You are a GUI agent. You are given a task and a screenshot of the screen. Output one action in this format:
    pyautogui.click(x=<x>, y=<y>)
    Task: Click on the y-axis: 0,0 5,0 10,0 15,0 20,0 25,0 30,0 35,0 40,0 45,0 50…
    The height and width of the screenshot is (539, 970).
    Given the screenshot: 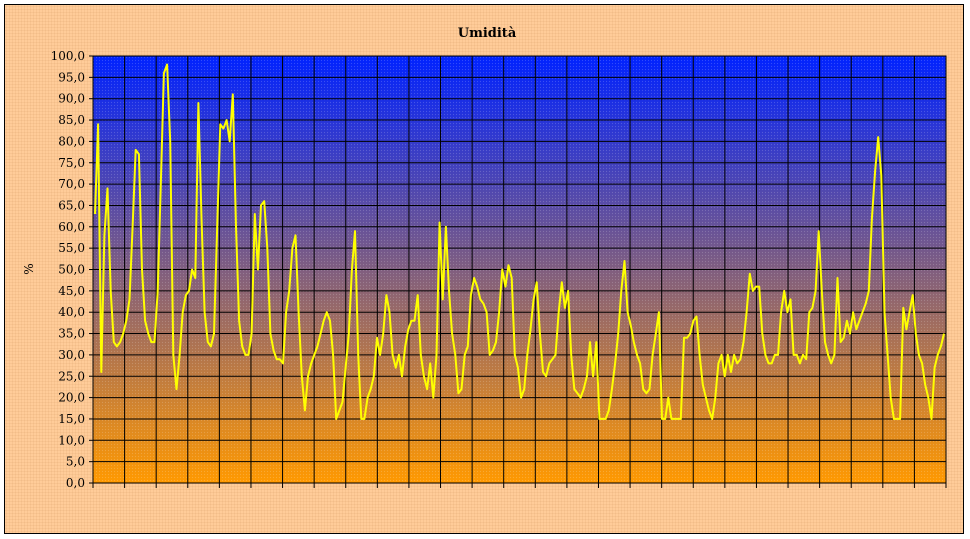 What is the action you would take?
    pyautogui.click(x=72, y=269)
    